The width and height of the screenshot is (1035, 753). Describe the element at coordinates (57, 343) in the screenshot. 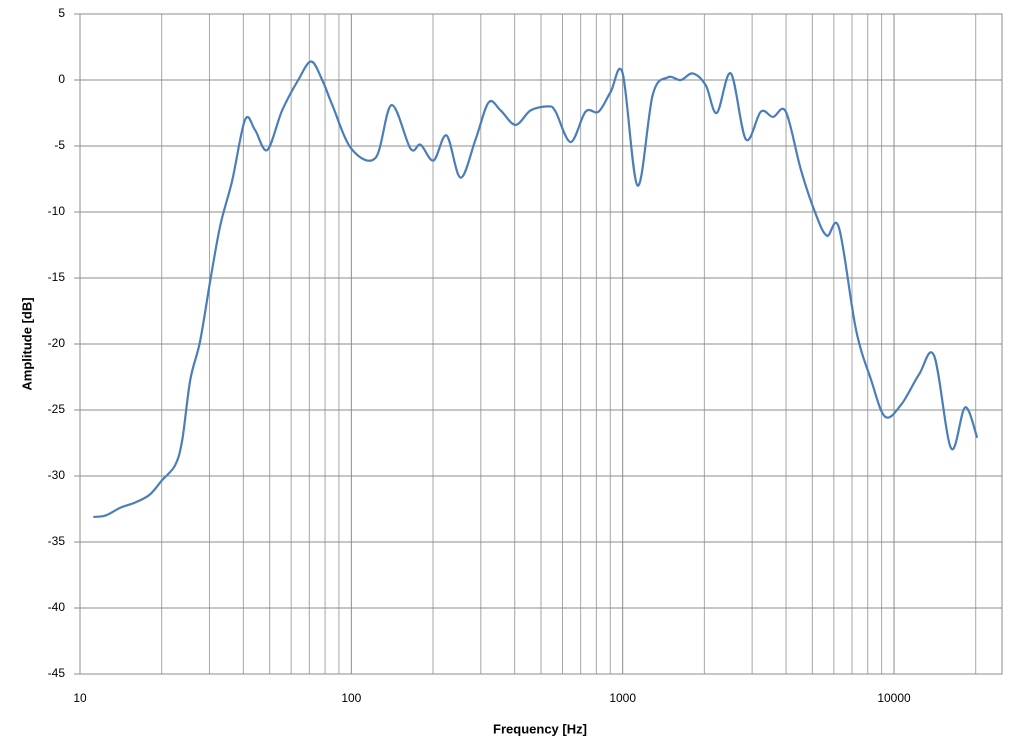

I see `y-tick-label: -20` at that location.